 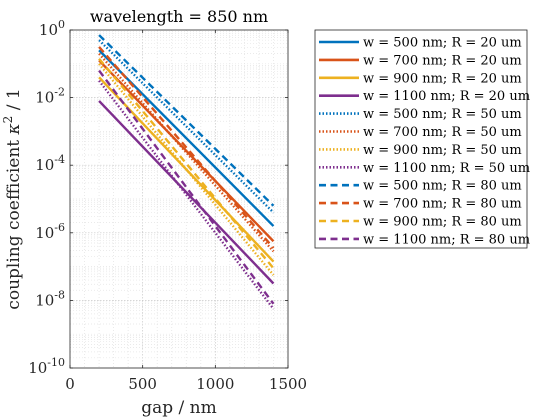 I want to click on legend-label: w = 900 nm; R = 50 um, so click(x=442, y=150).